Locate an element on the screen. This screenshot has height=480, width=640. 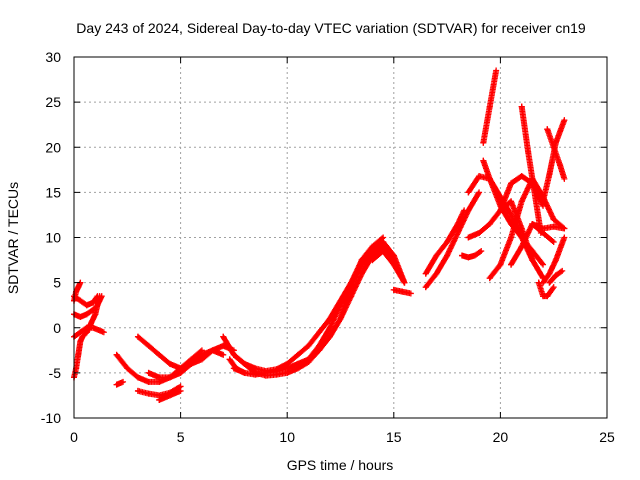
series-s32 is located at coordinates (556, 154).